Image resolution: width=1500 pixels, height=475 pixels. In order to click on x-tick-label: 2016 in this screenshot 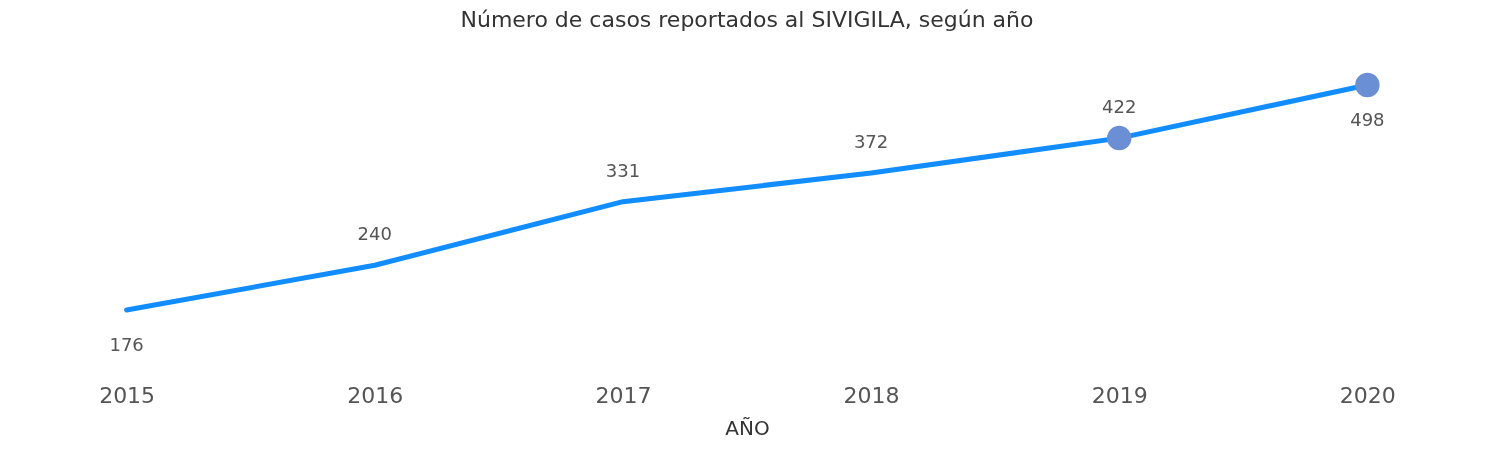, I will do `click(375, 395)`.